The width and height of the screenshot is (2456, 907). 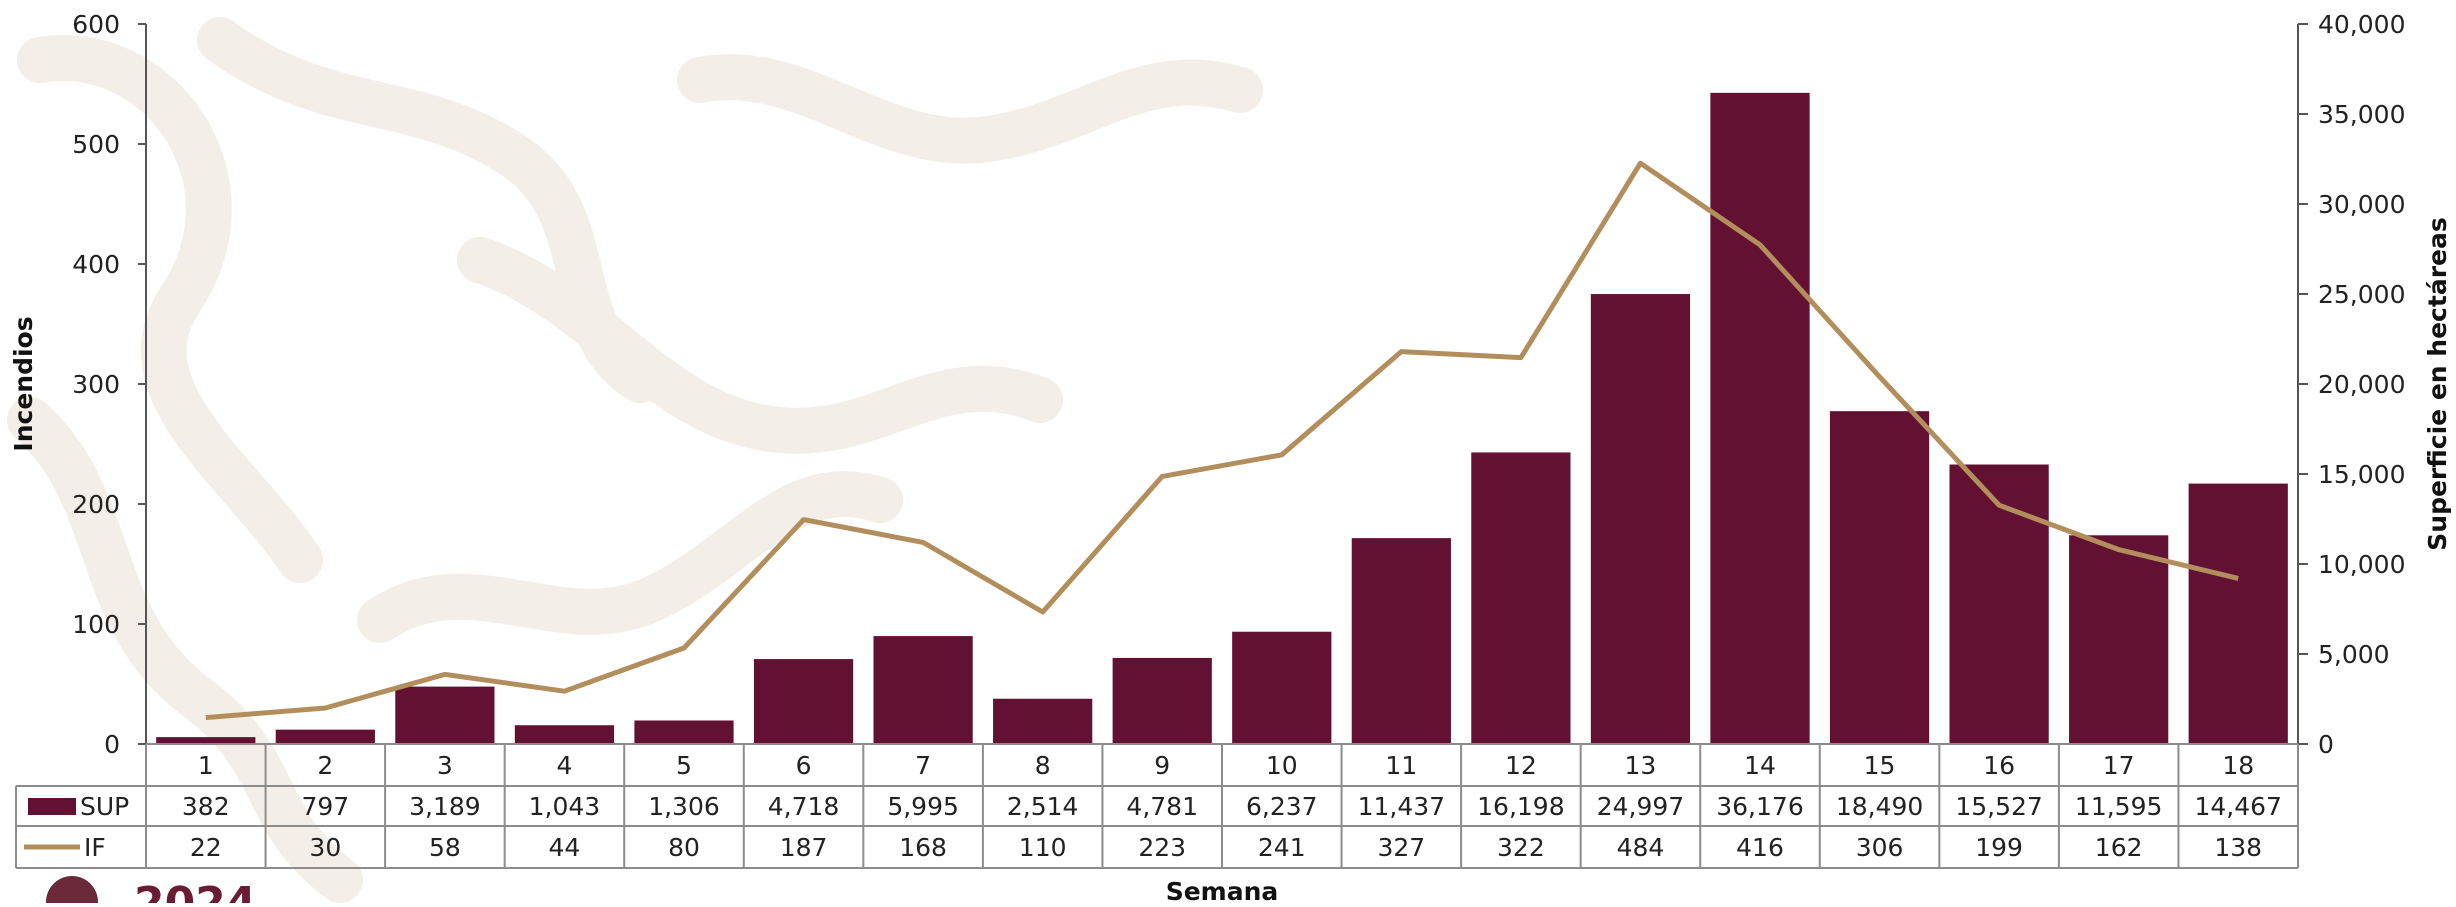 I want to click on x-tick-label: 7, so click(x=923, y=765).